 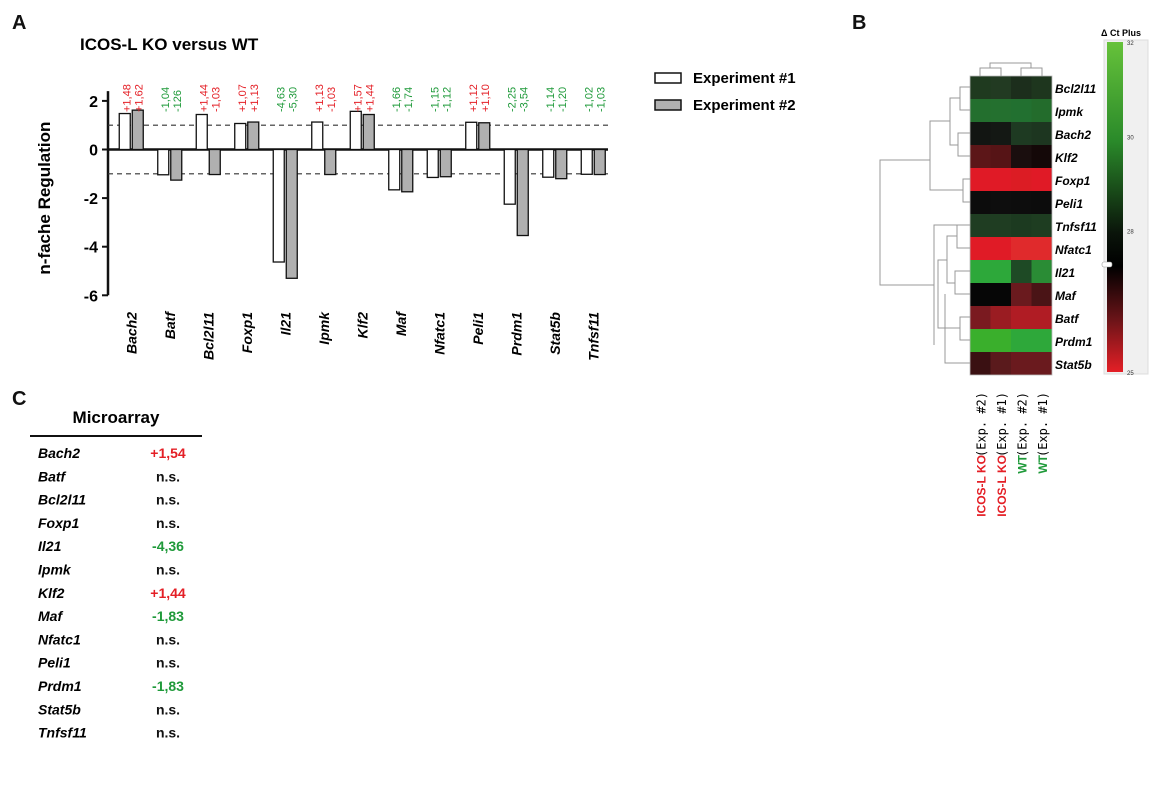 I want to click on data-label: -1,74, so click(x=409, y=99).